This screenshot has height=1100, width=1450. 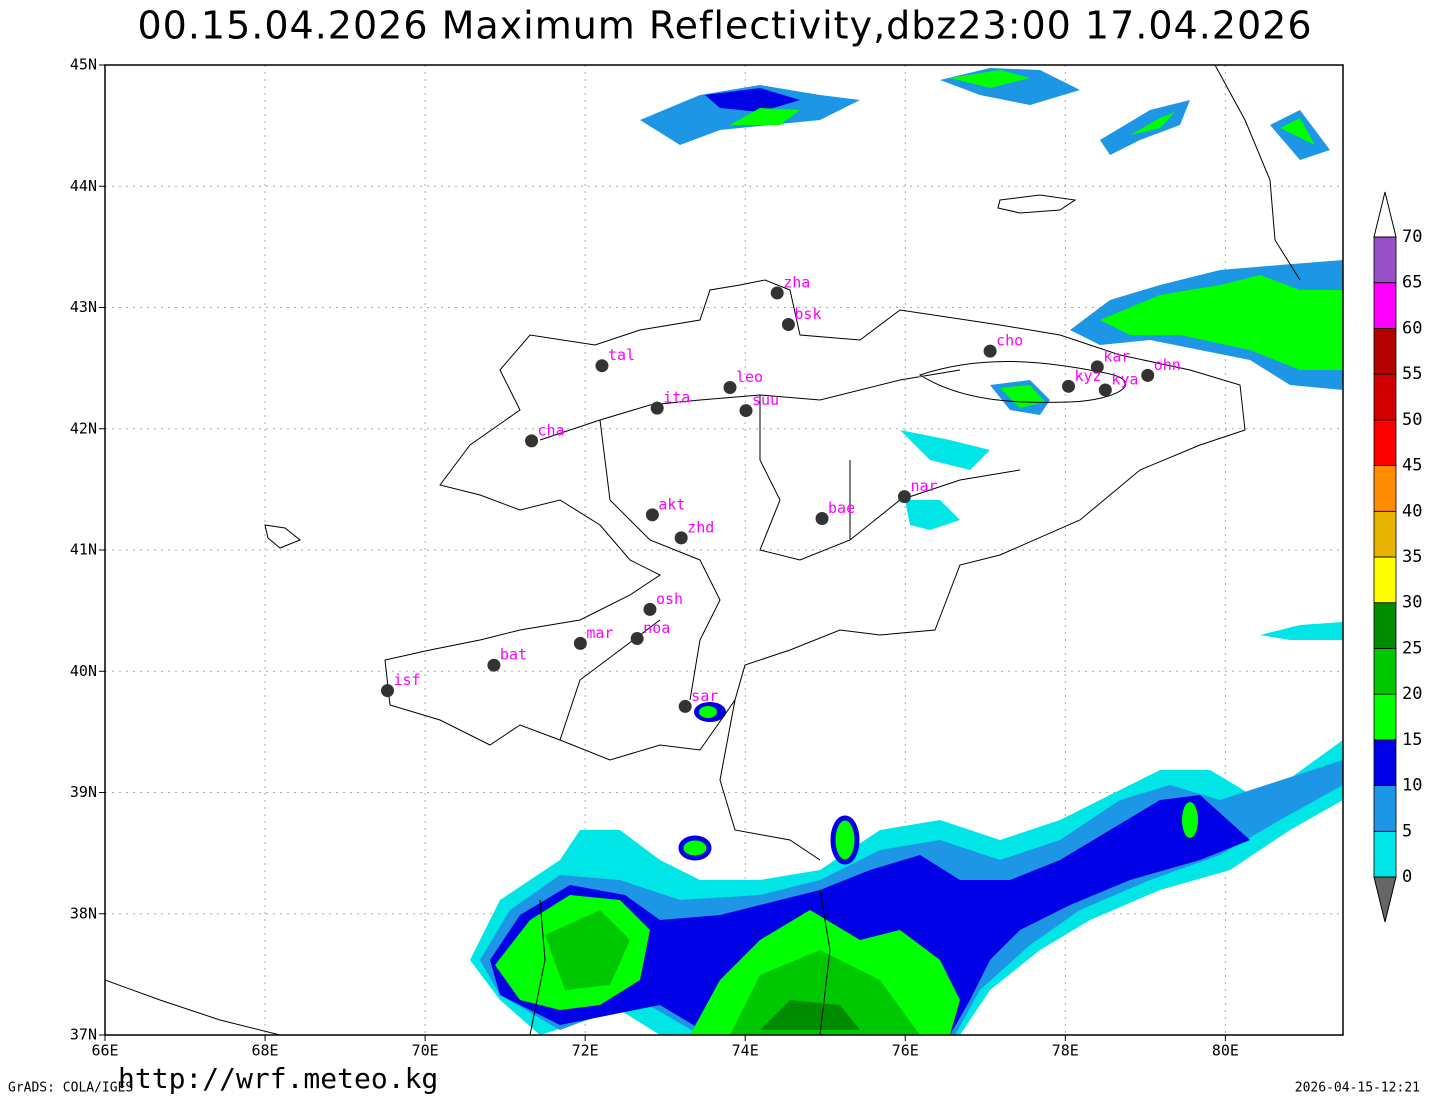 What do you see at coordinates (425, 1051) in the screenshot?
I see `x-tick-label: 70E` at bounding box center [425, 1051].